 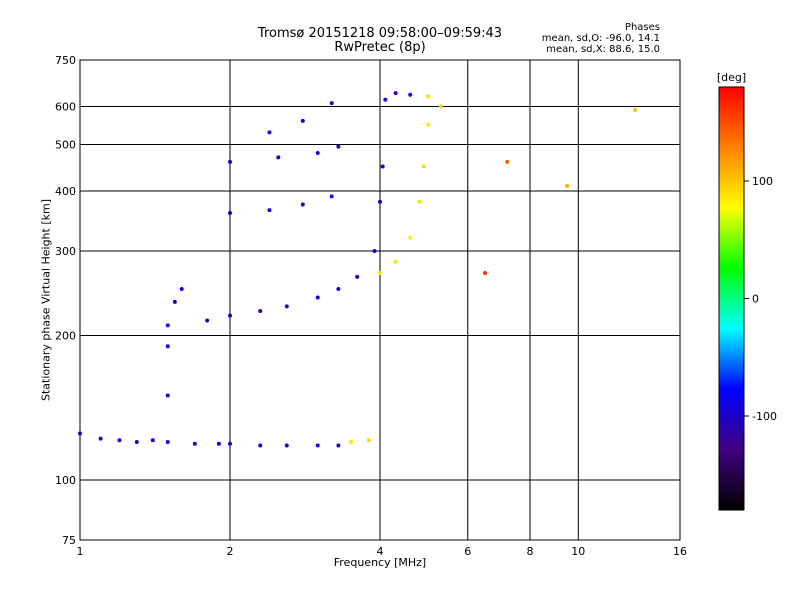 What do you see at coordinates (380, 551) in the screenshot?
I see `x-tick-label: 4` at bounding box center [380, 551].